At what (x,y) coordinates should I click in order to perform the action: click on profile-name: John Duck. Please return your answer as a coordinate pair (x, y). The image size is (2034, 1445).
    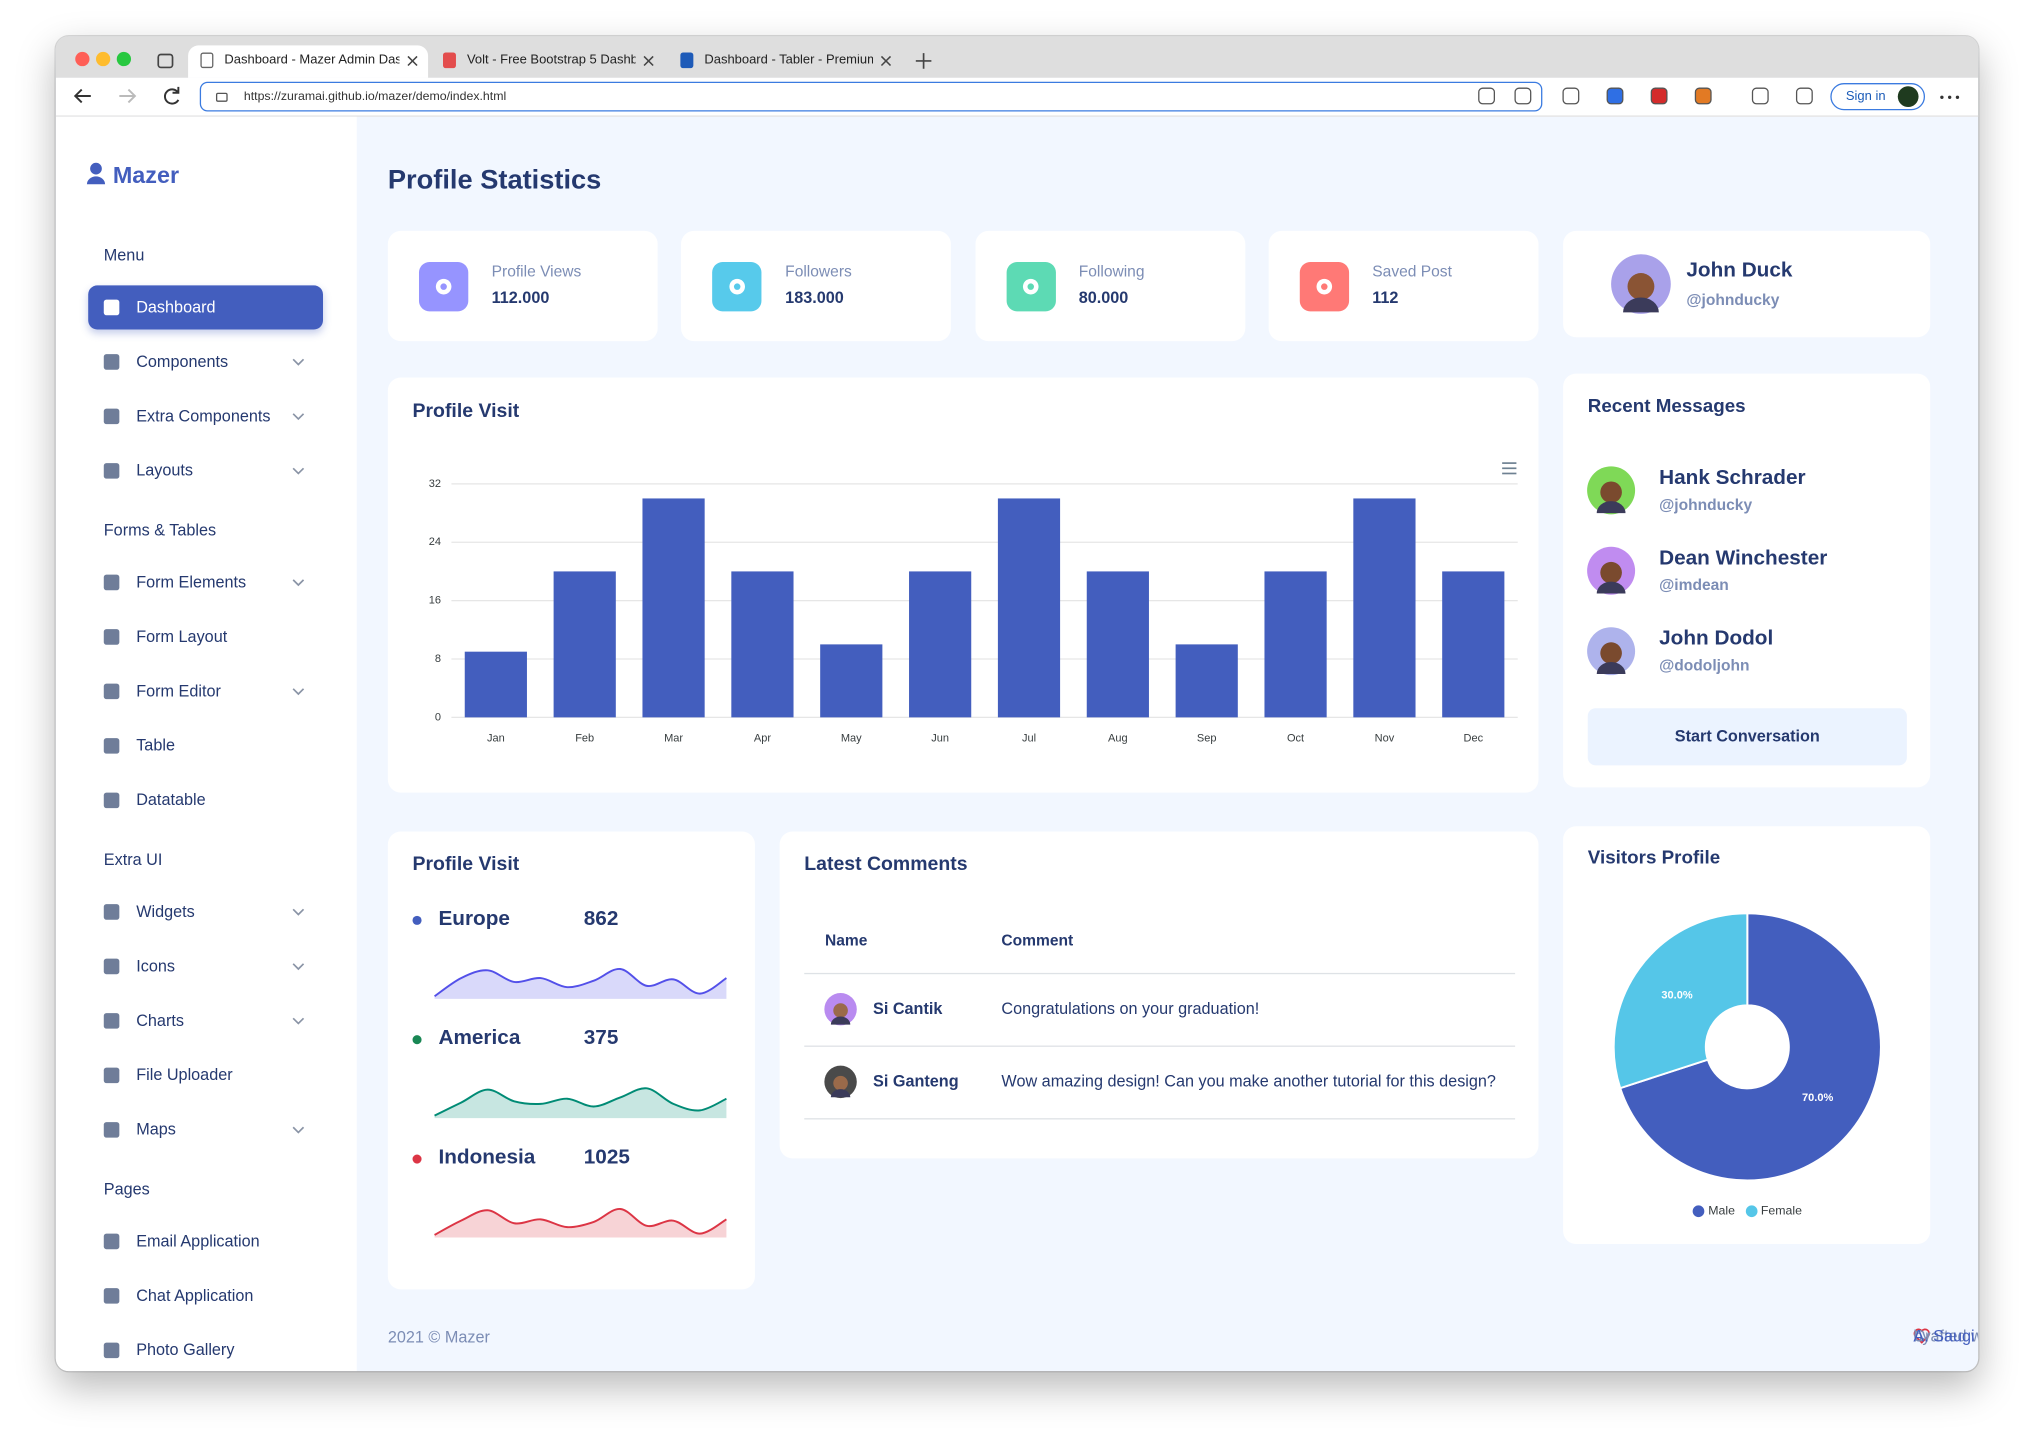
    Looking at the image, I should click on (1739, 269).